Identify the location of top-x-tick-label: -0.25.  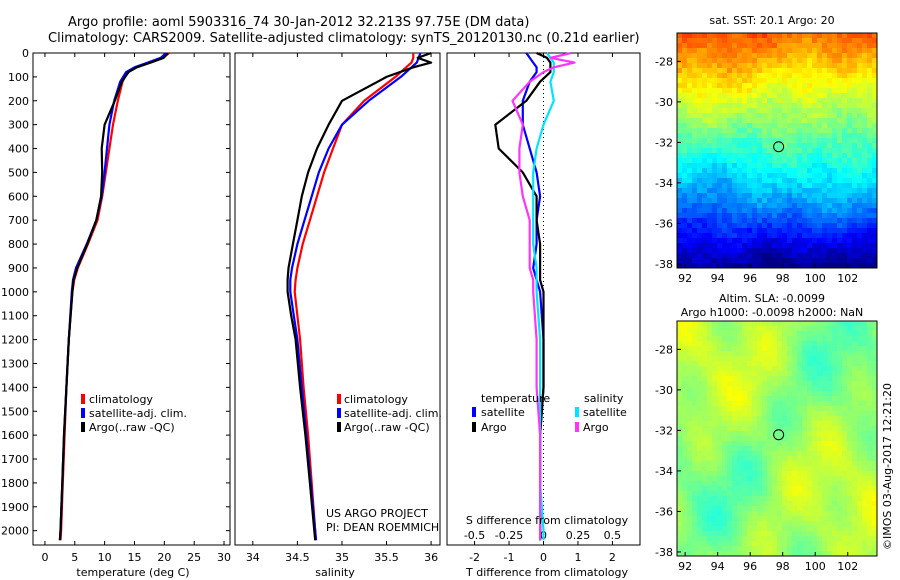
(509, 535).